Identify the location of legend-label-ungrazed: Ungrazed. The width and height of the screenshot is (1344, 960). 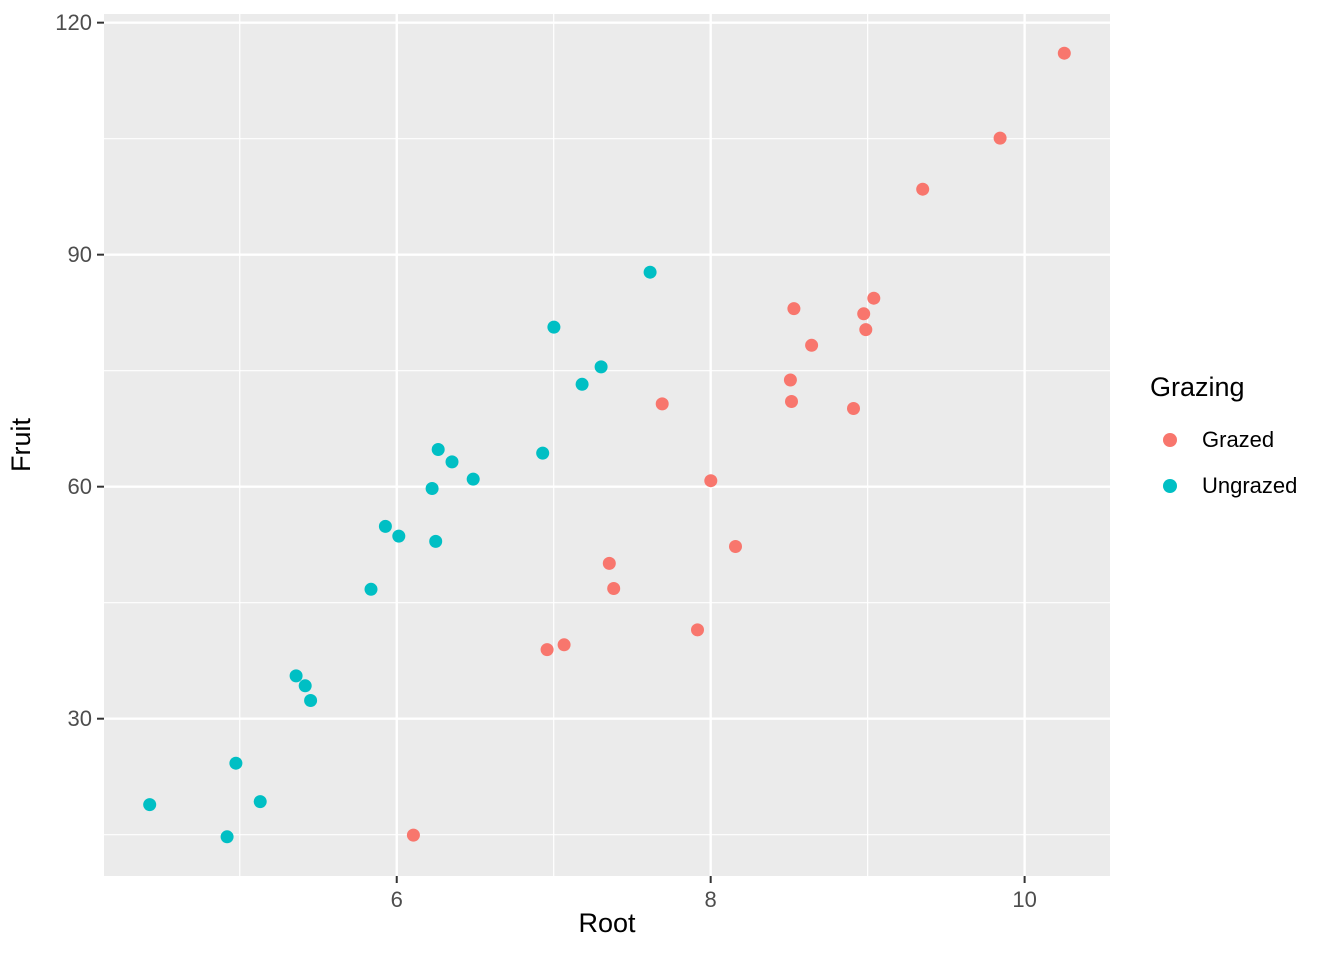
(1250, 485).